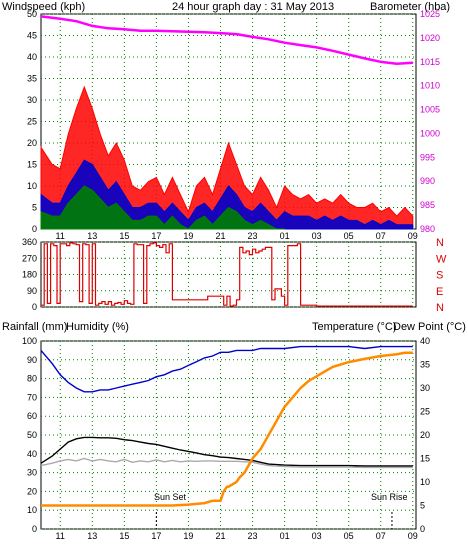  Describe the element at coordinates (429, 327) in the screenshot. I see `dew-axis-title: Dew Point (°C)` at that location.